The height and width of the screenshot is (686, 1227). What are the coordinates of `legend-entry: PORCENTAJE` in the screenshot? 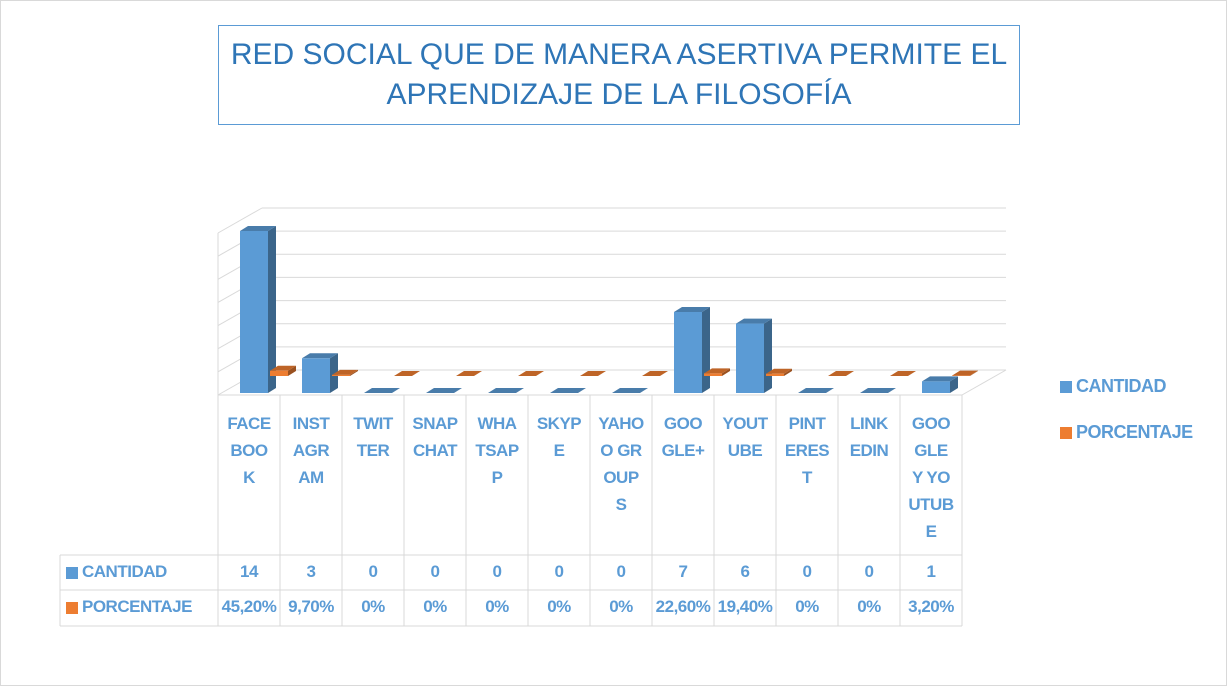 It's located at (1126, 432).